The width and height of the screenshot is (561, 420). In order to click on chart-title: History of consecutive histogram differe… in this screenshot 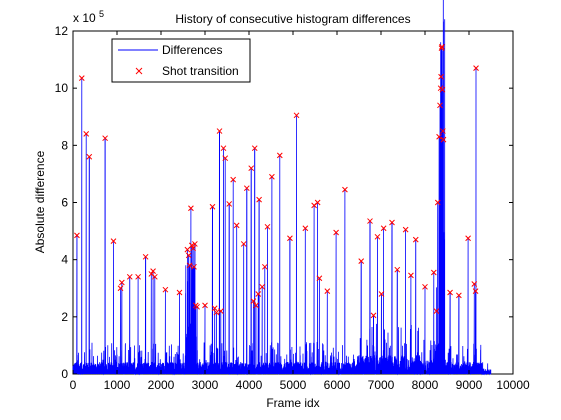, I will do `click(292, 19)`.